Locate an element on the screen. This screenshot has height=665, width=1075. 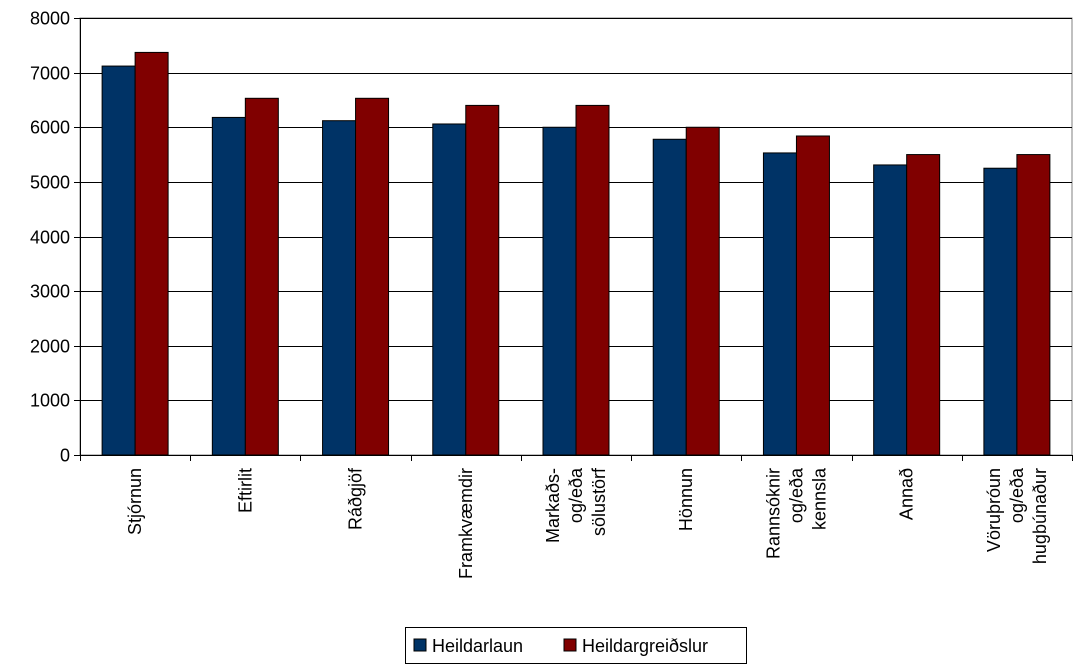
x-category-label: Stjórnun is located at coordinates (135, 501).